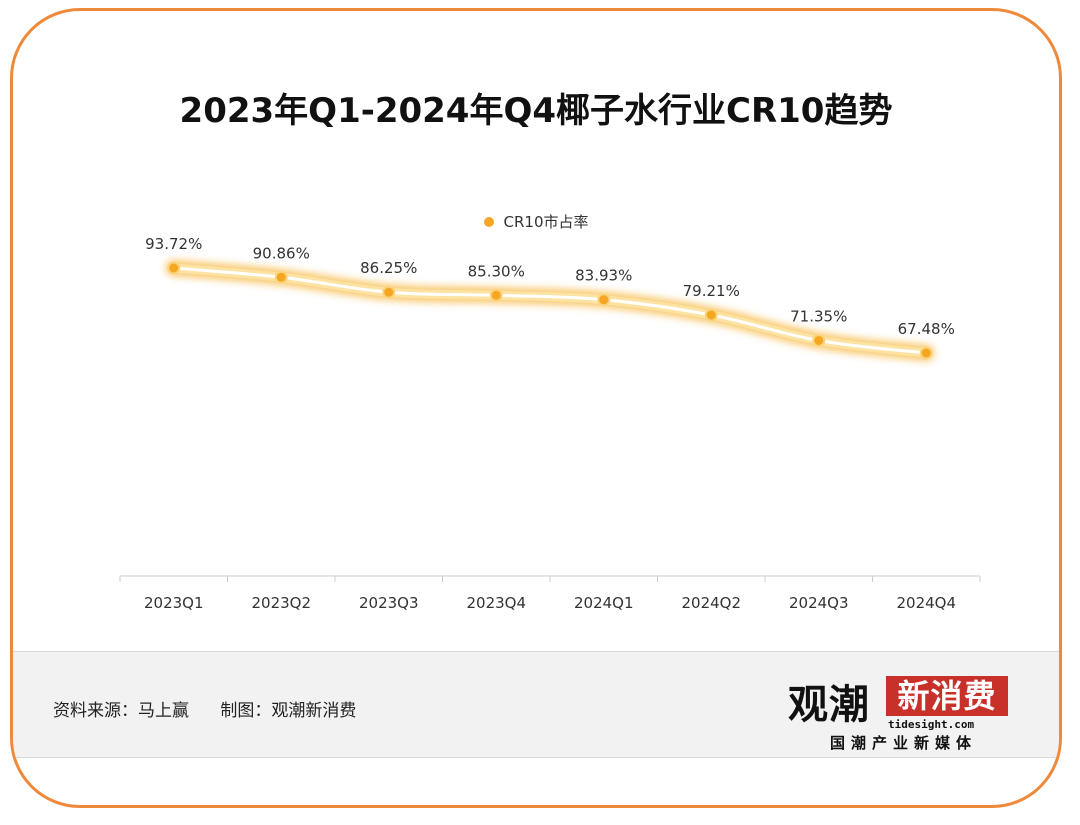  Describe the element at coordinates (173, 244) in the screenshot. I see `data-label: 93.72%` at that location.